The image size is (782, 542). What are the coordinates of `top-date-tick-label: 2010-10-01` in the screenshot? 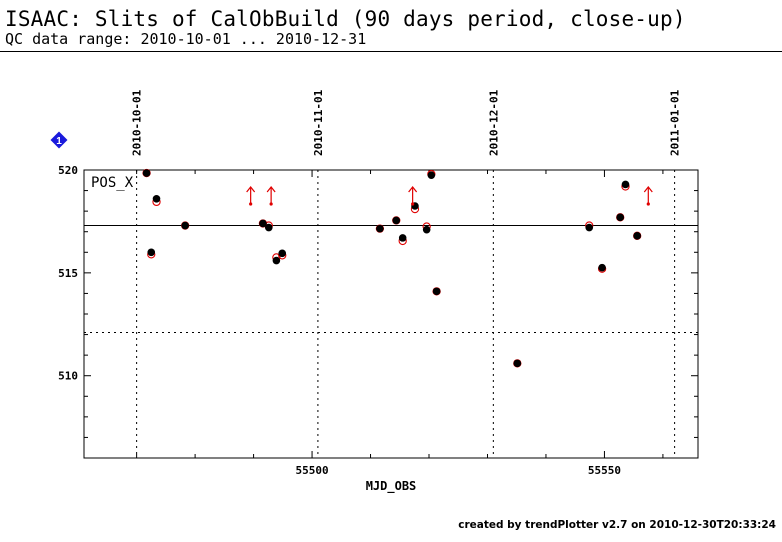 It's located at (137, 122).